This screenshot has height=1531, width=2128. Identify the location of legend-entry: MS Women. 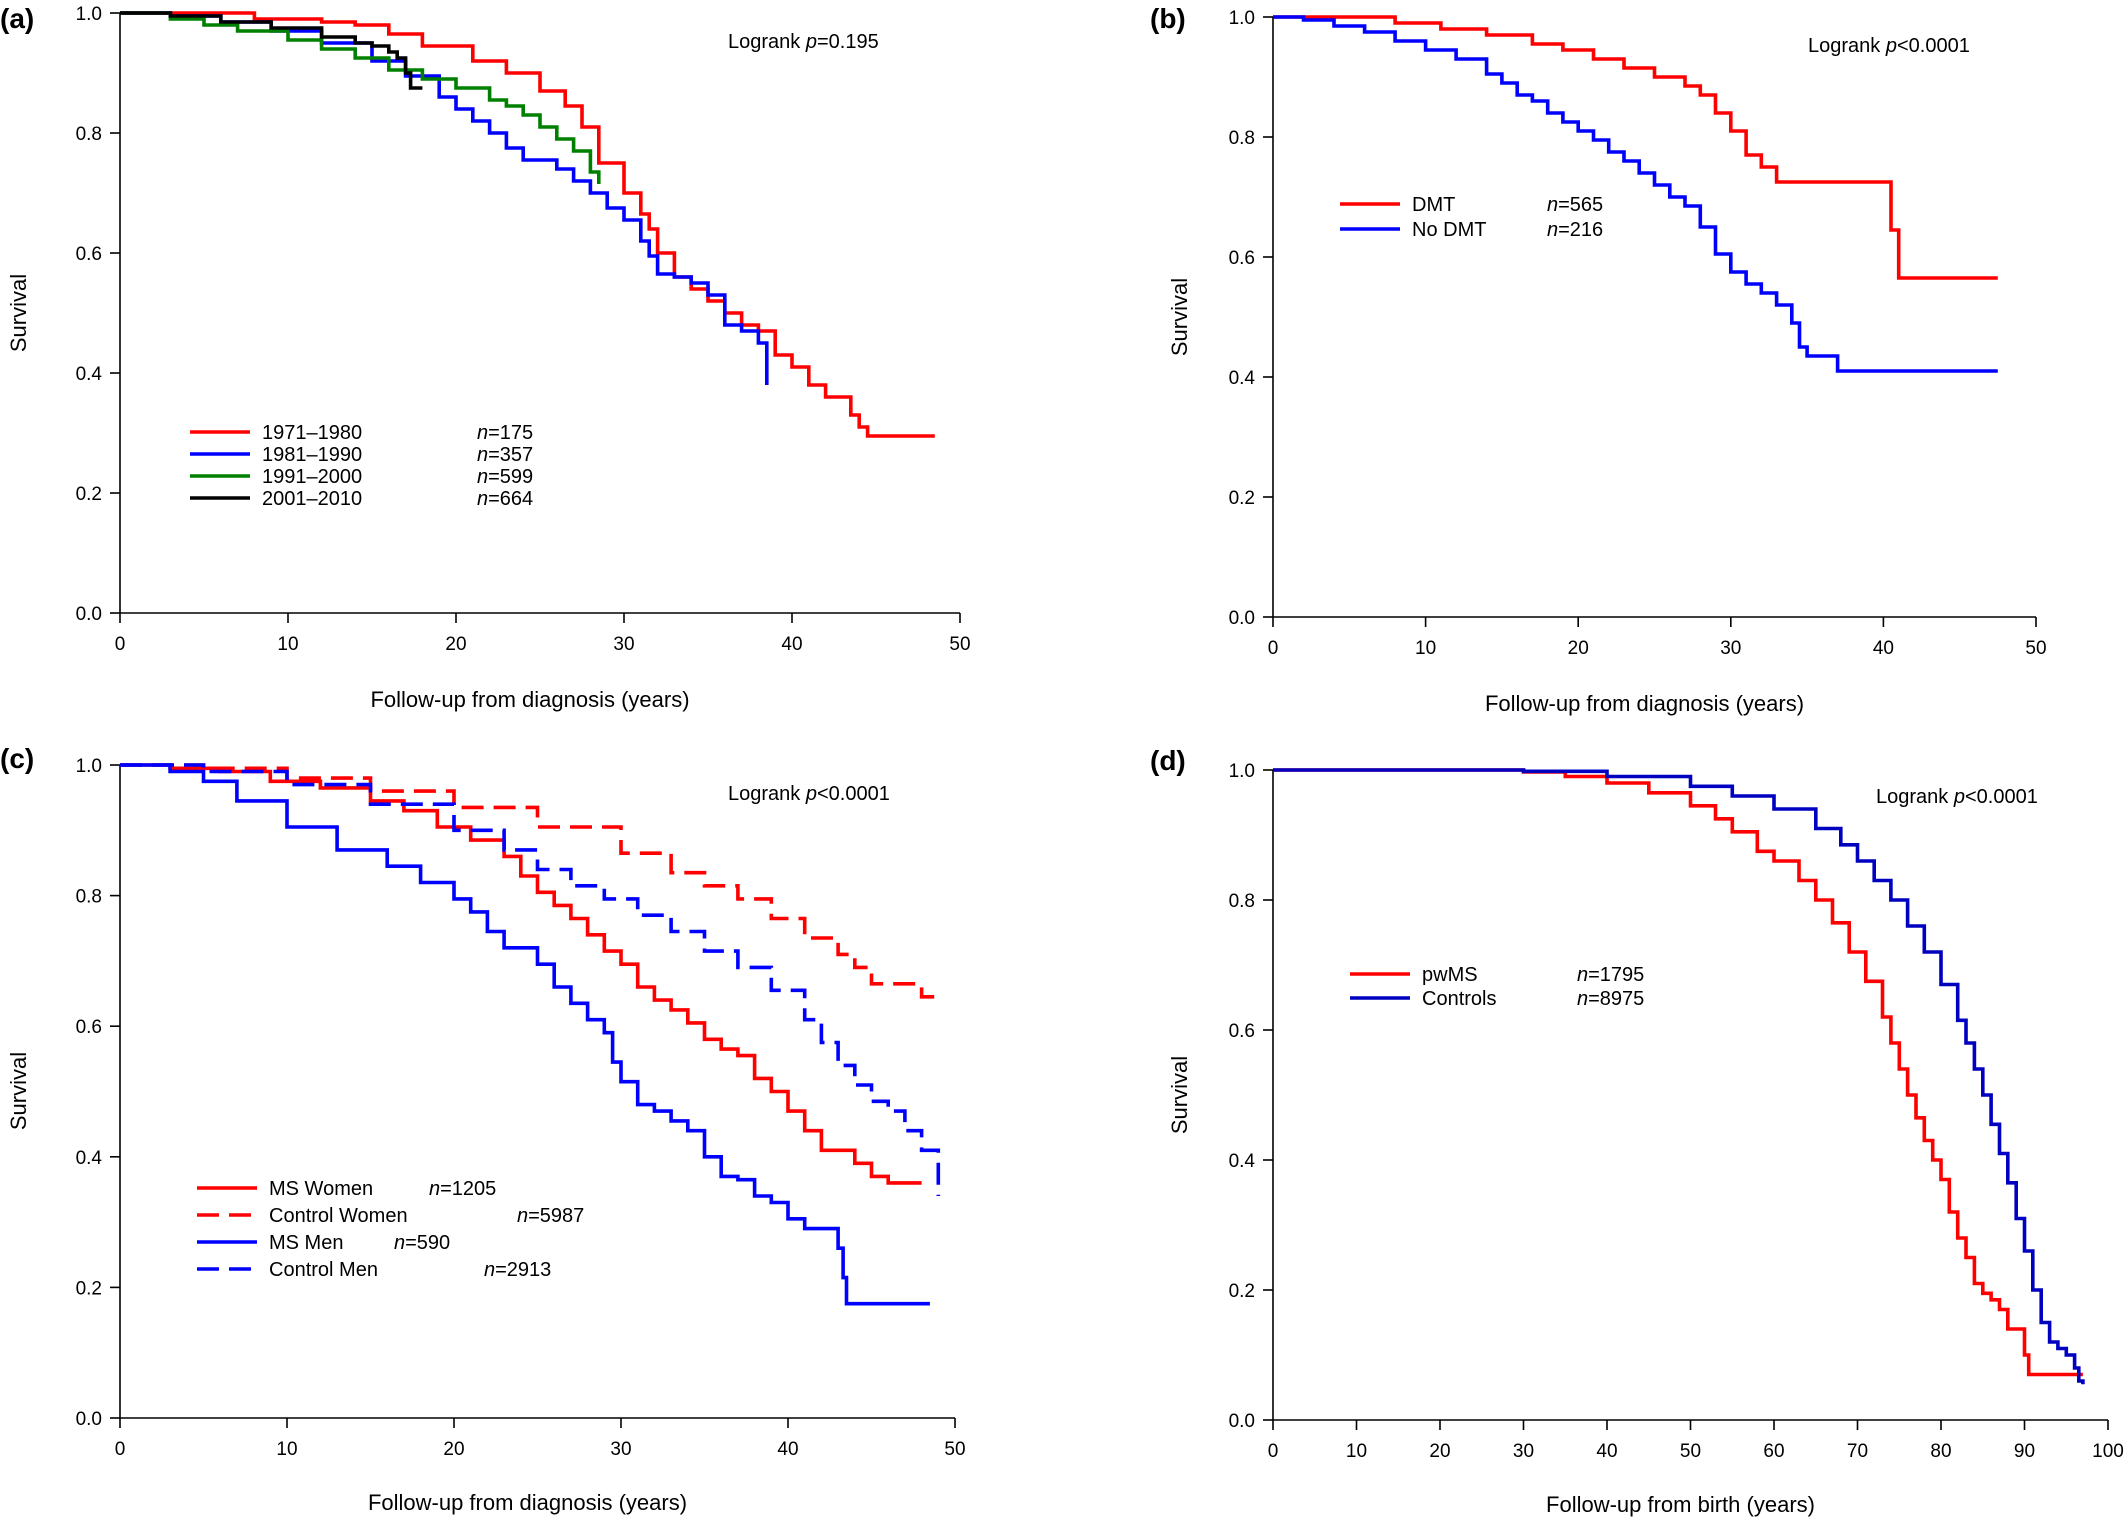
(321, 1189).